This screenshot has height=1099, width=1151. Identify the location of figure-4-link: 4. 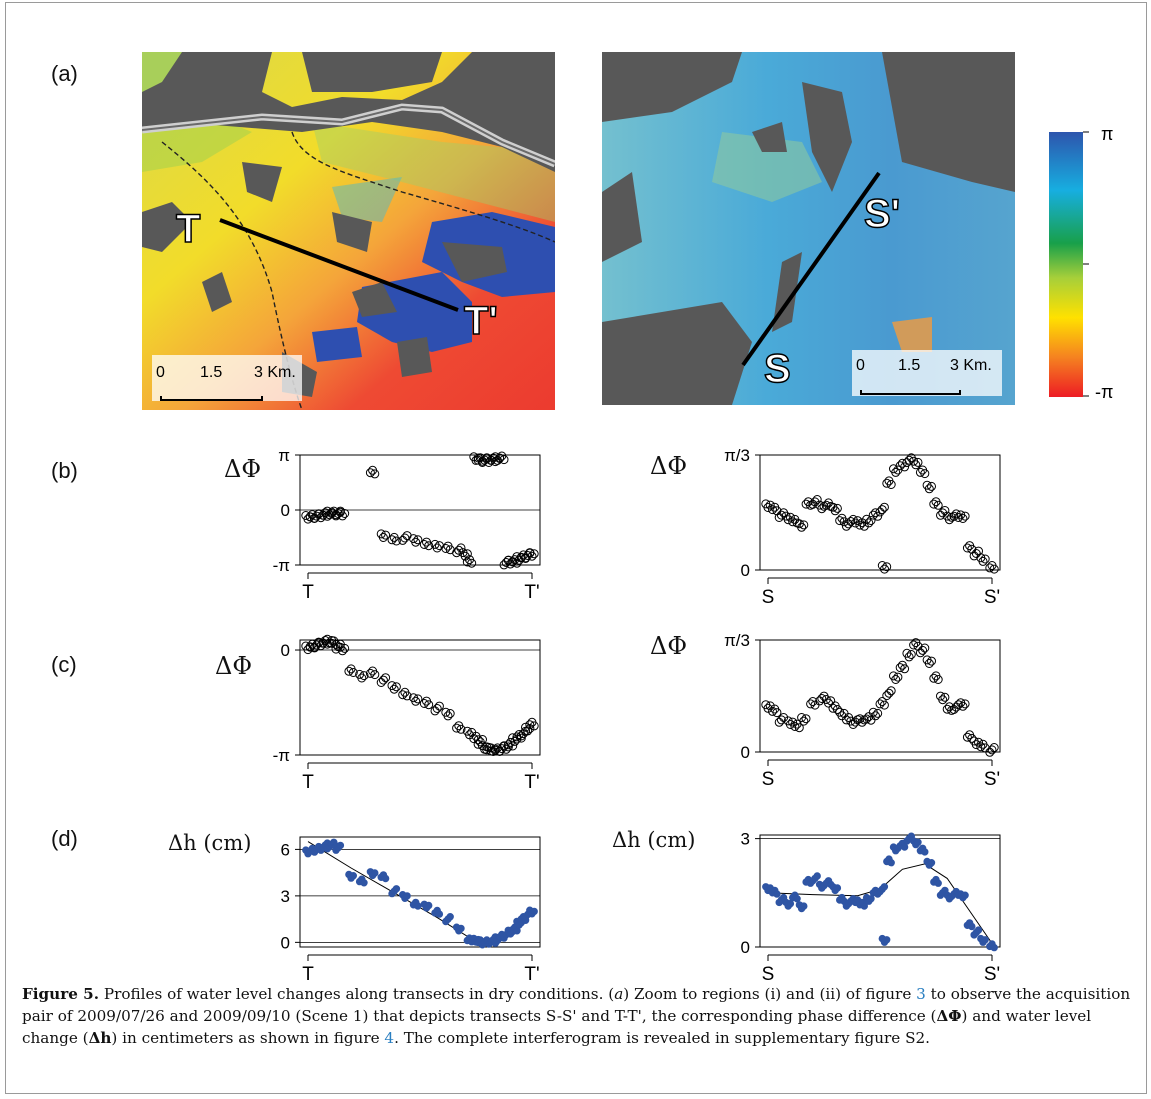
(389, 1038).